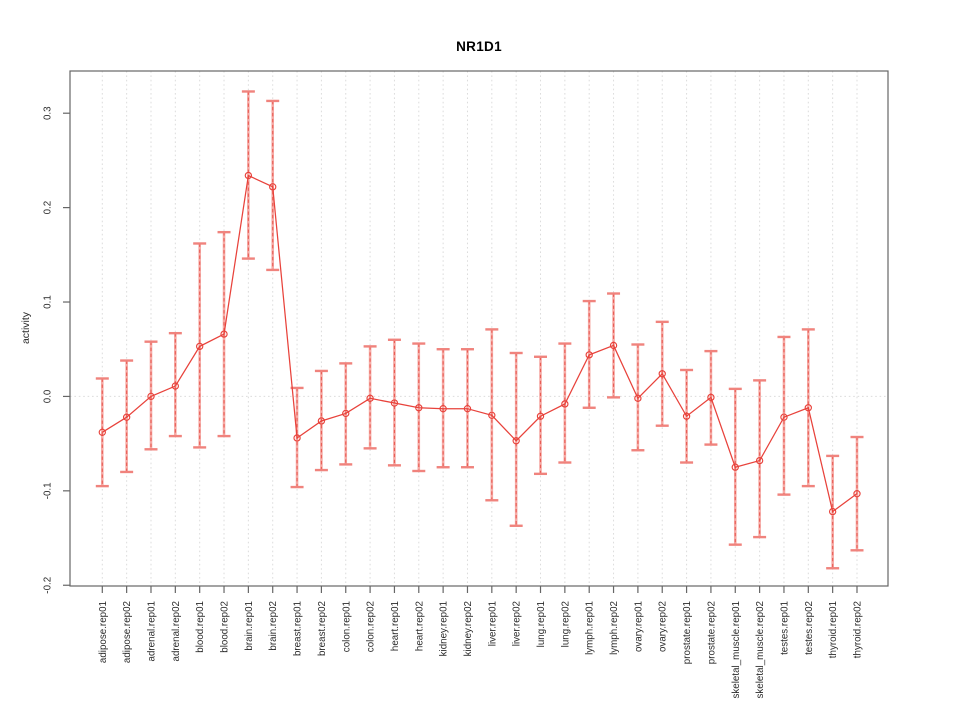 Image resolution: width=960 pixels, height=720 pixels. What do you see at coordinates (176, 631) in the screenshot?
I see `x-tick-label: adrenal.rep02` at bounding box center [176, 631].